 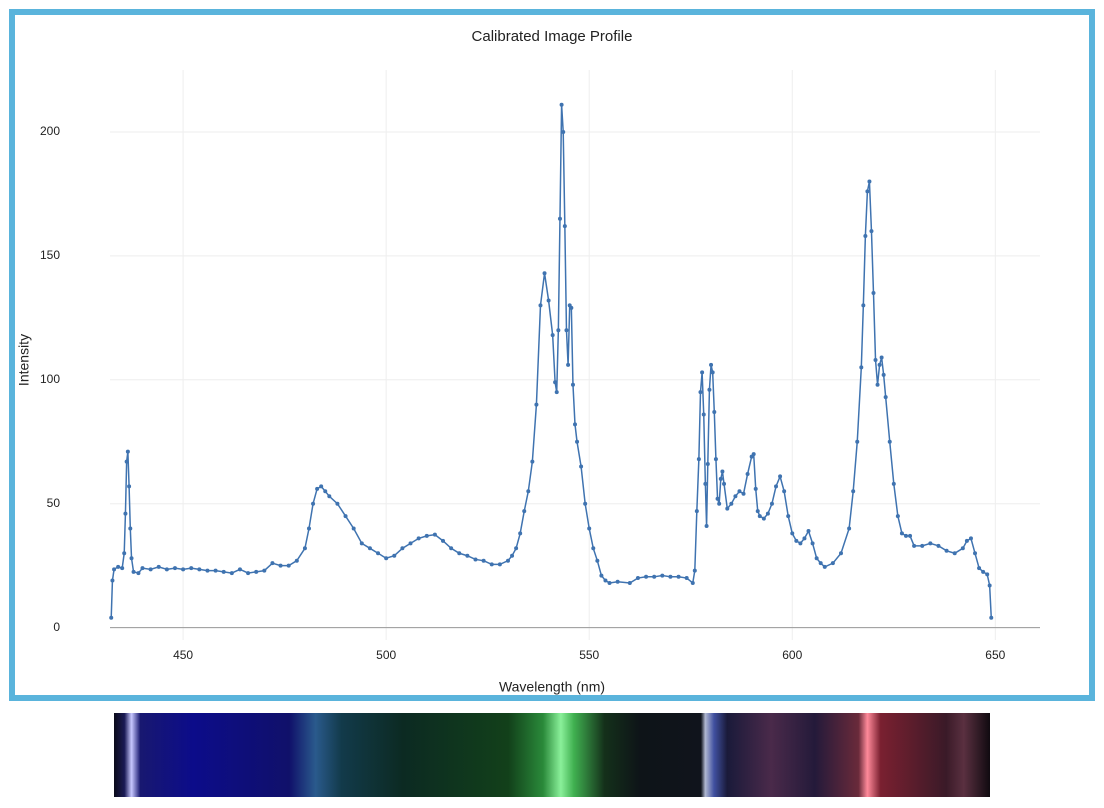 What do you see at coordinates (386, 655) in the screenshot?
I see `x-tick-label: 500` at bounding box center [386, 655].